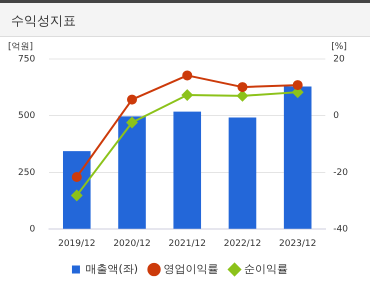  I want to click on y2-axis-title: [%], so click(339, 47).